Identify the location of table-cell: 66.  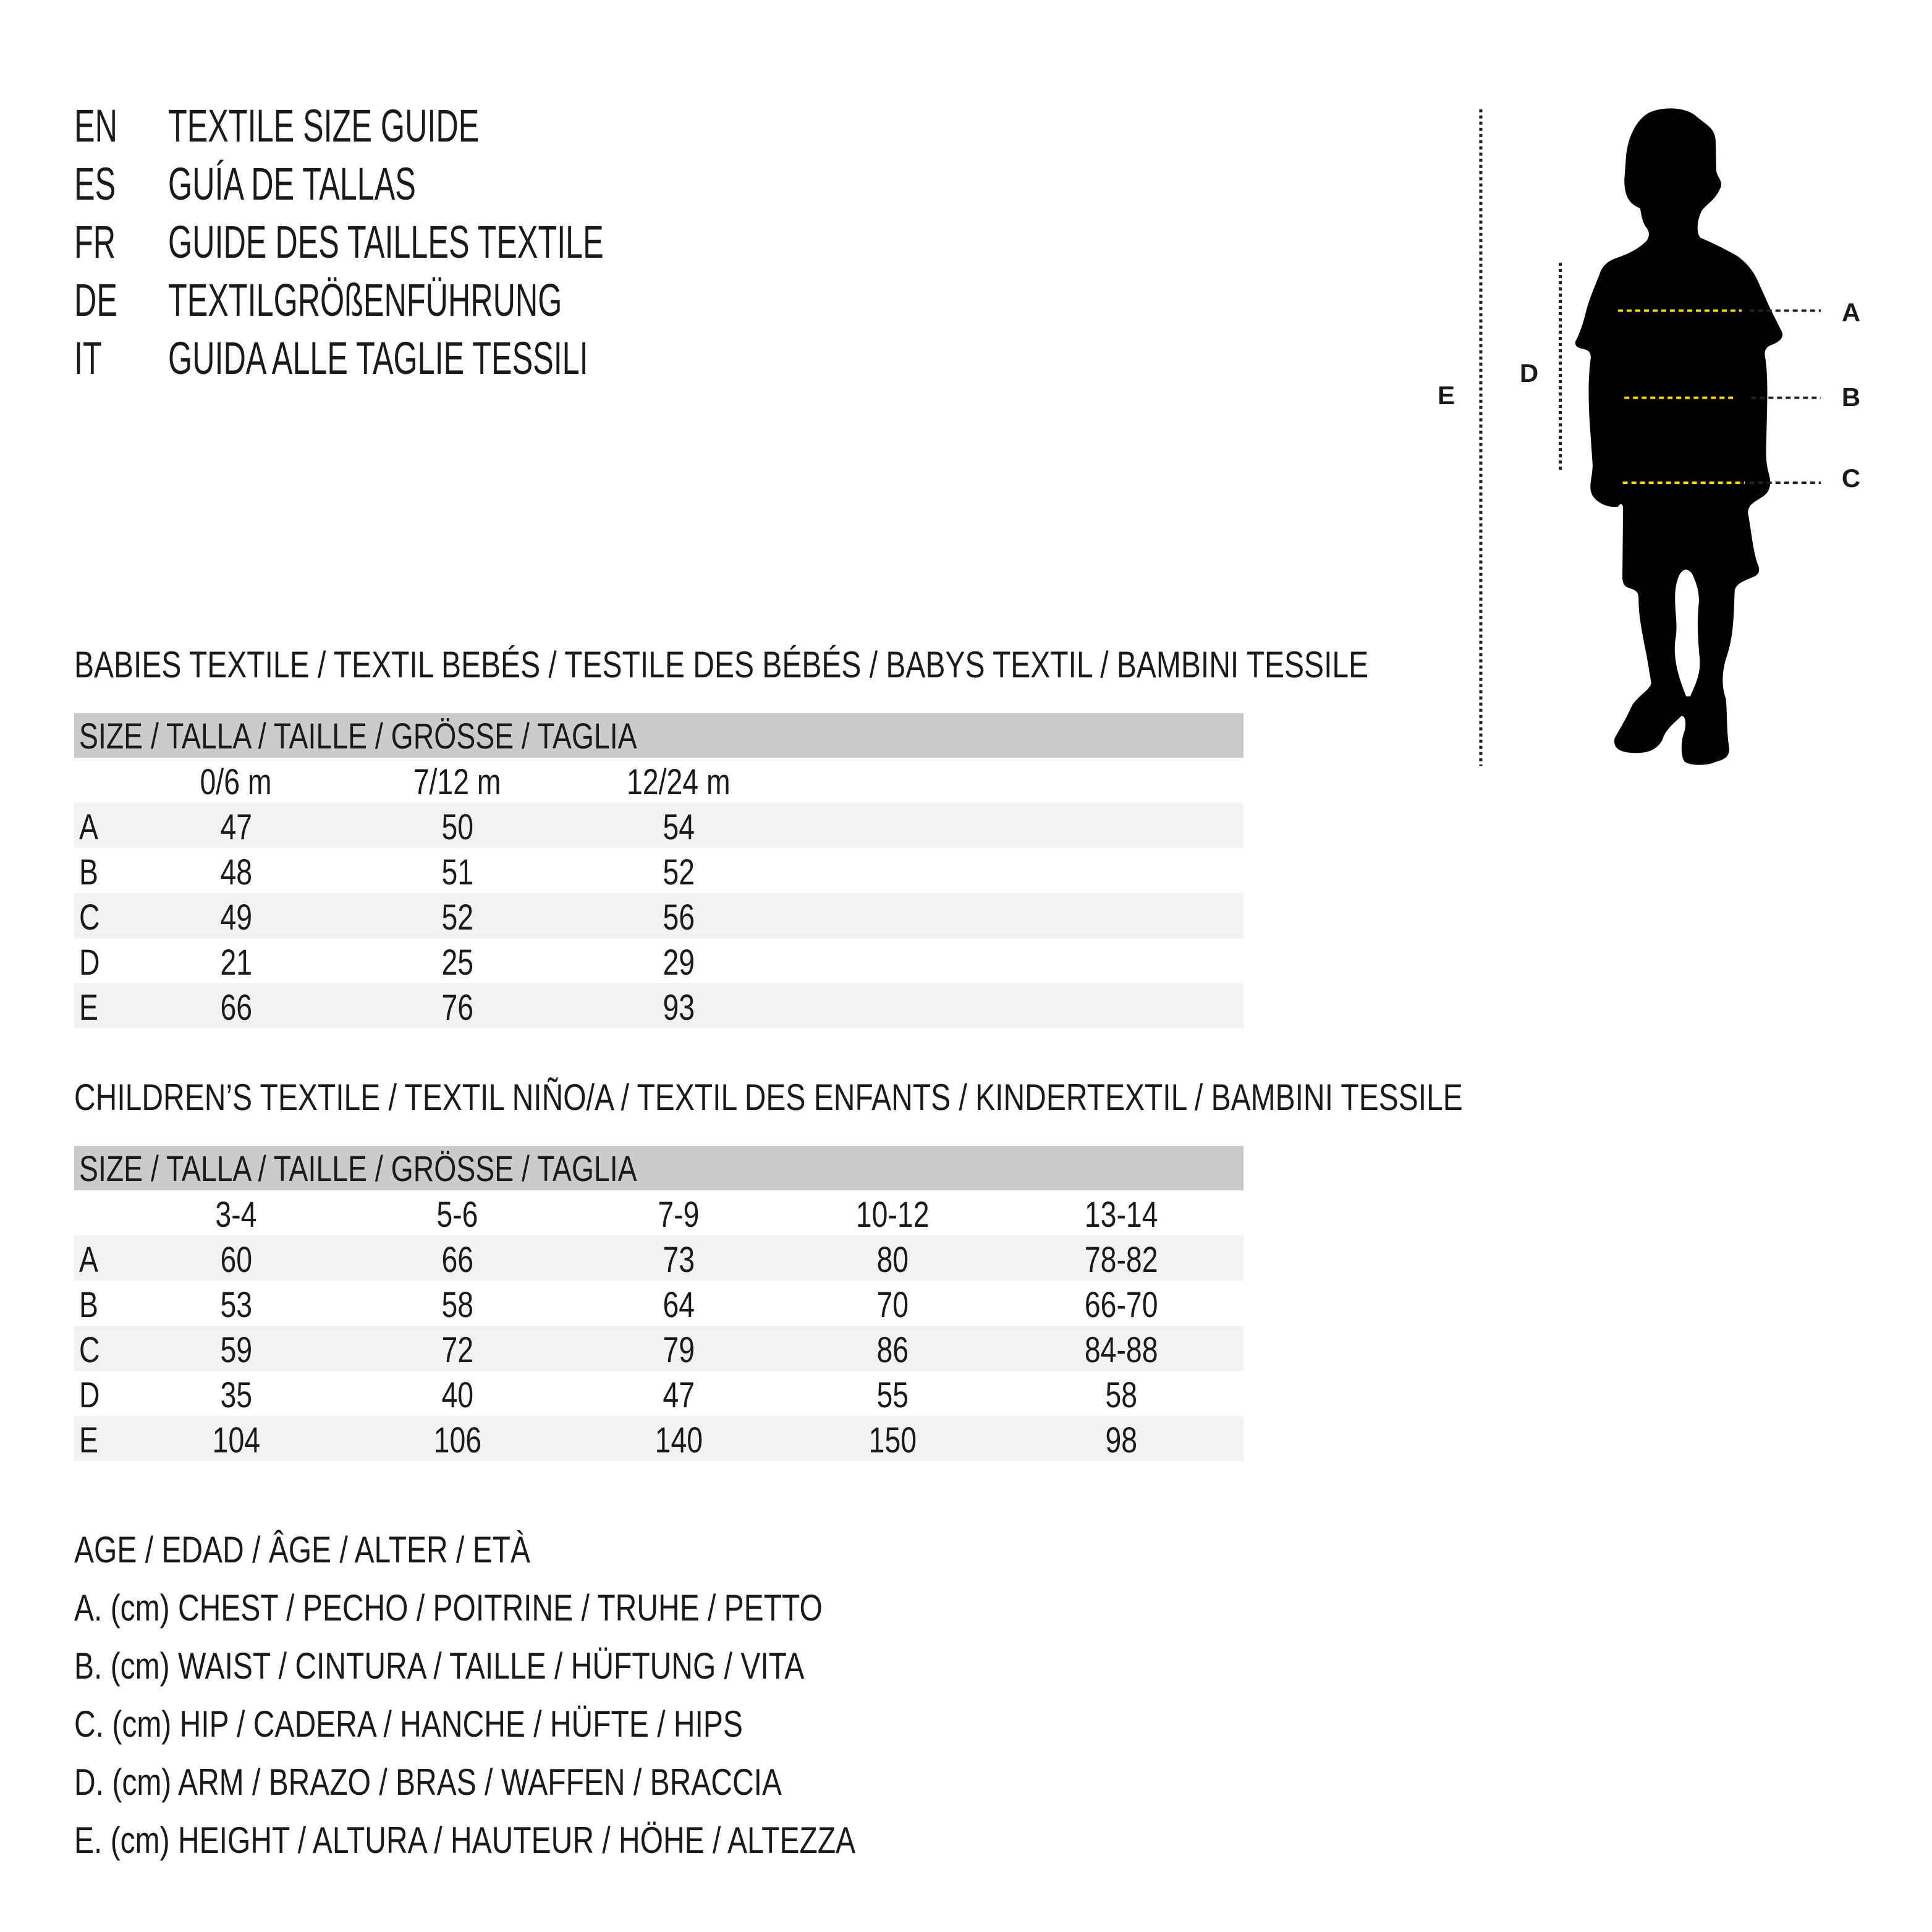
(236, 1008).